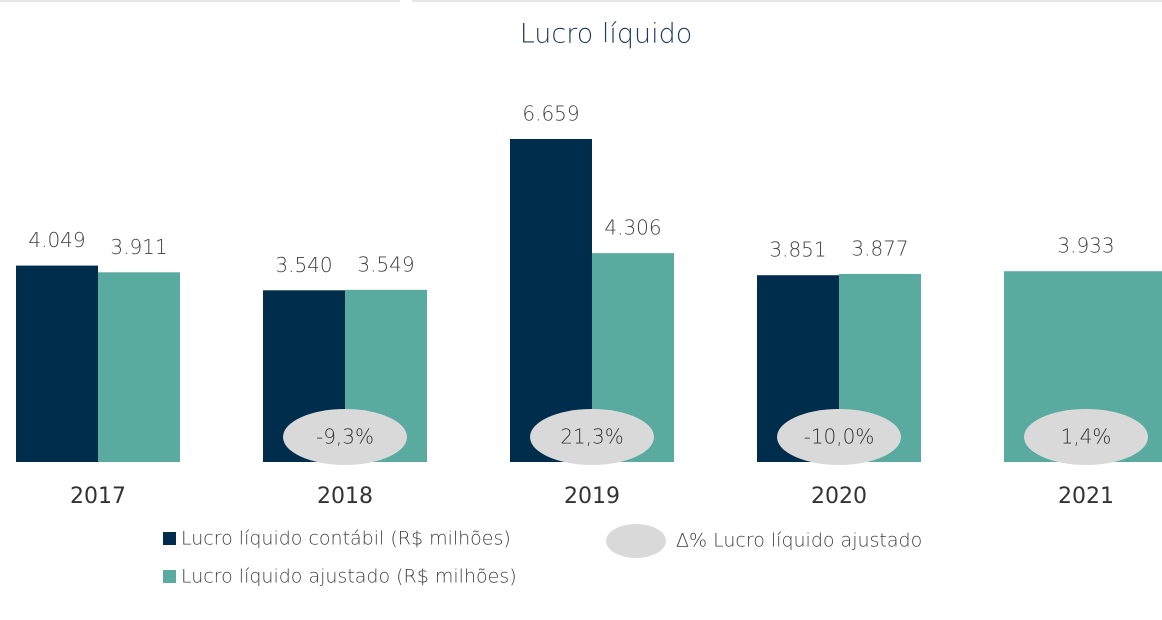 This screenshot has width=1162, height=620. What do you see at coordinates (879, 248) in the screenshot?
I see `value-label: 3.877` at bounding box center [879, 248].